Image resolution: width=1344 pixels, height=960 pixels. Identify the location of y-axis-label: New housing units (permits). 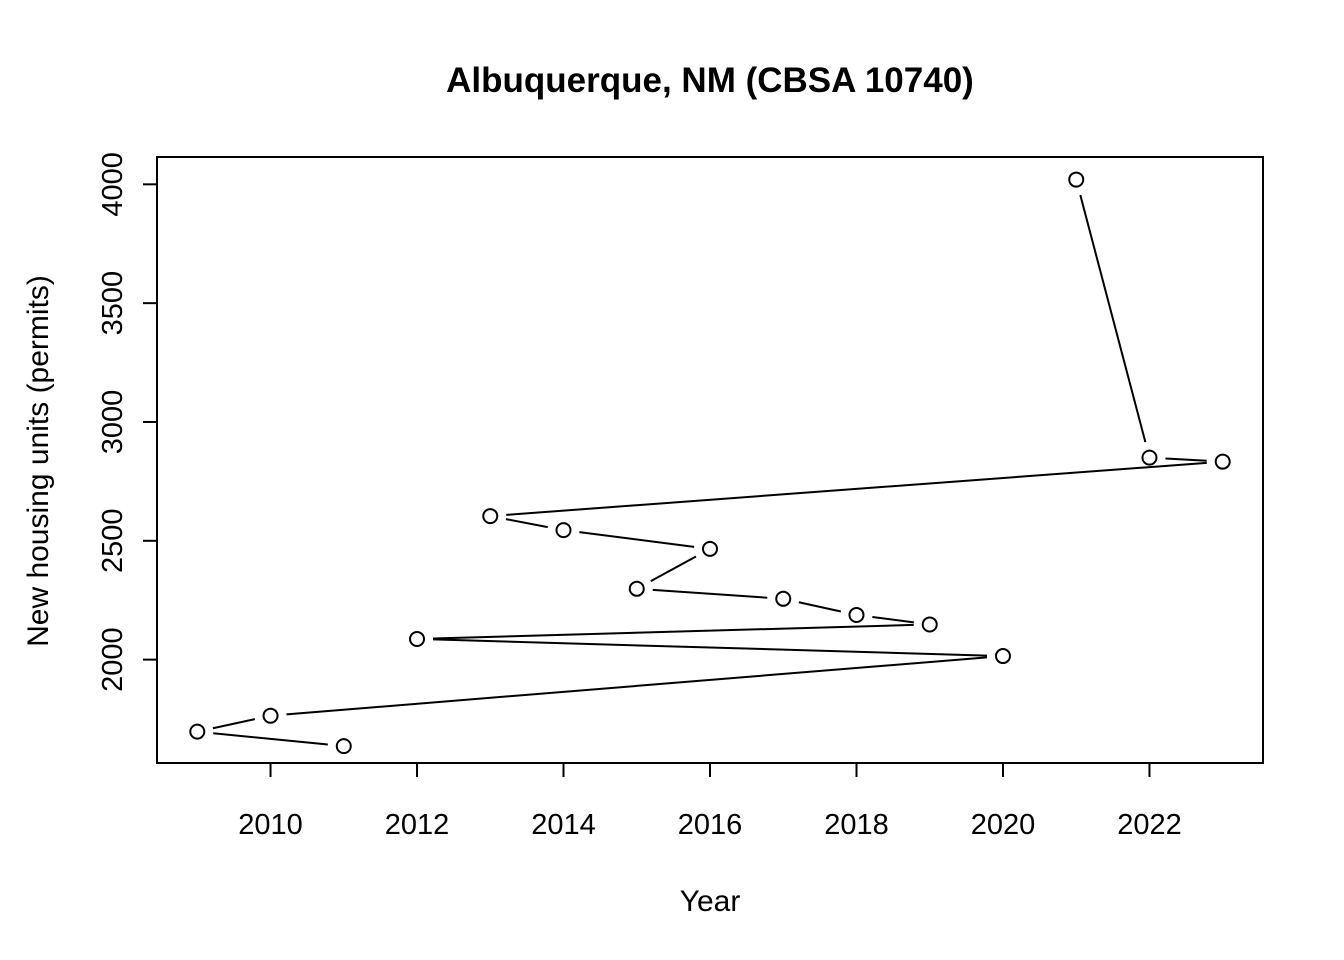
(38, 461).